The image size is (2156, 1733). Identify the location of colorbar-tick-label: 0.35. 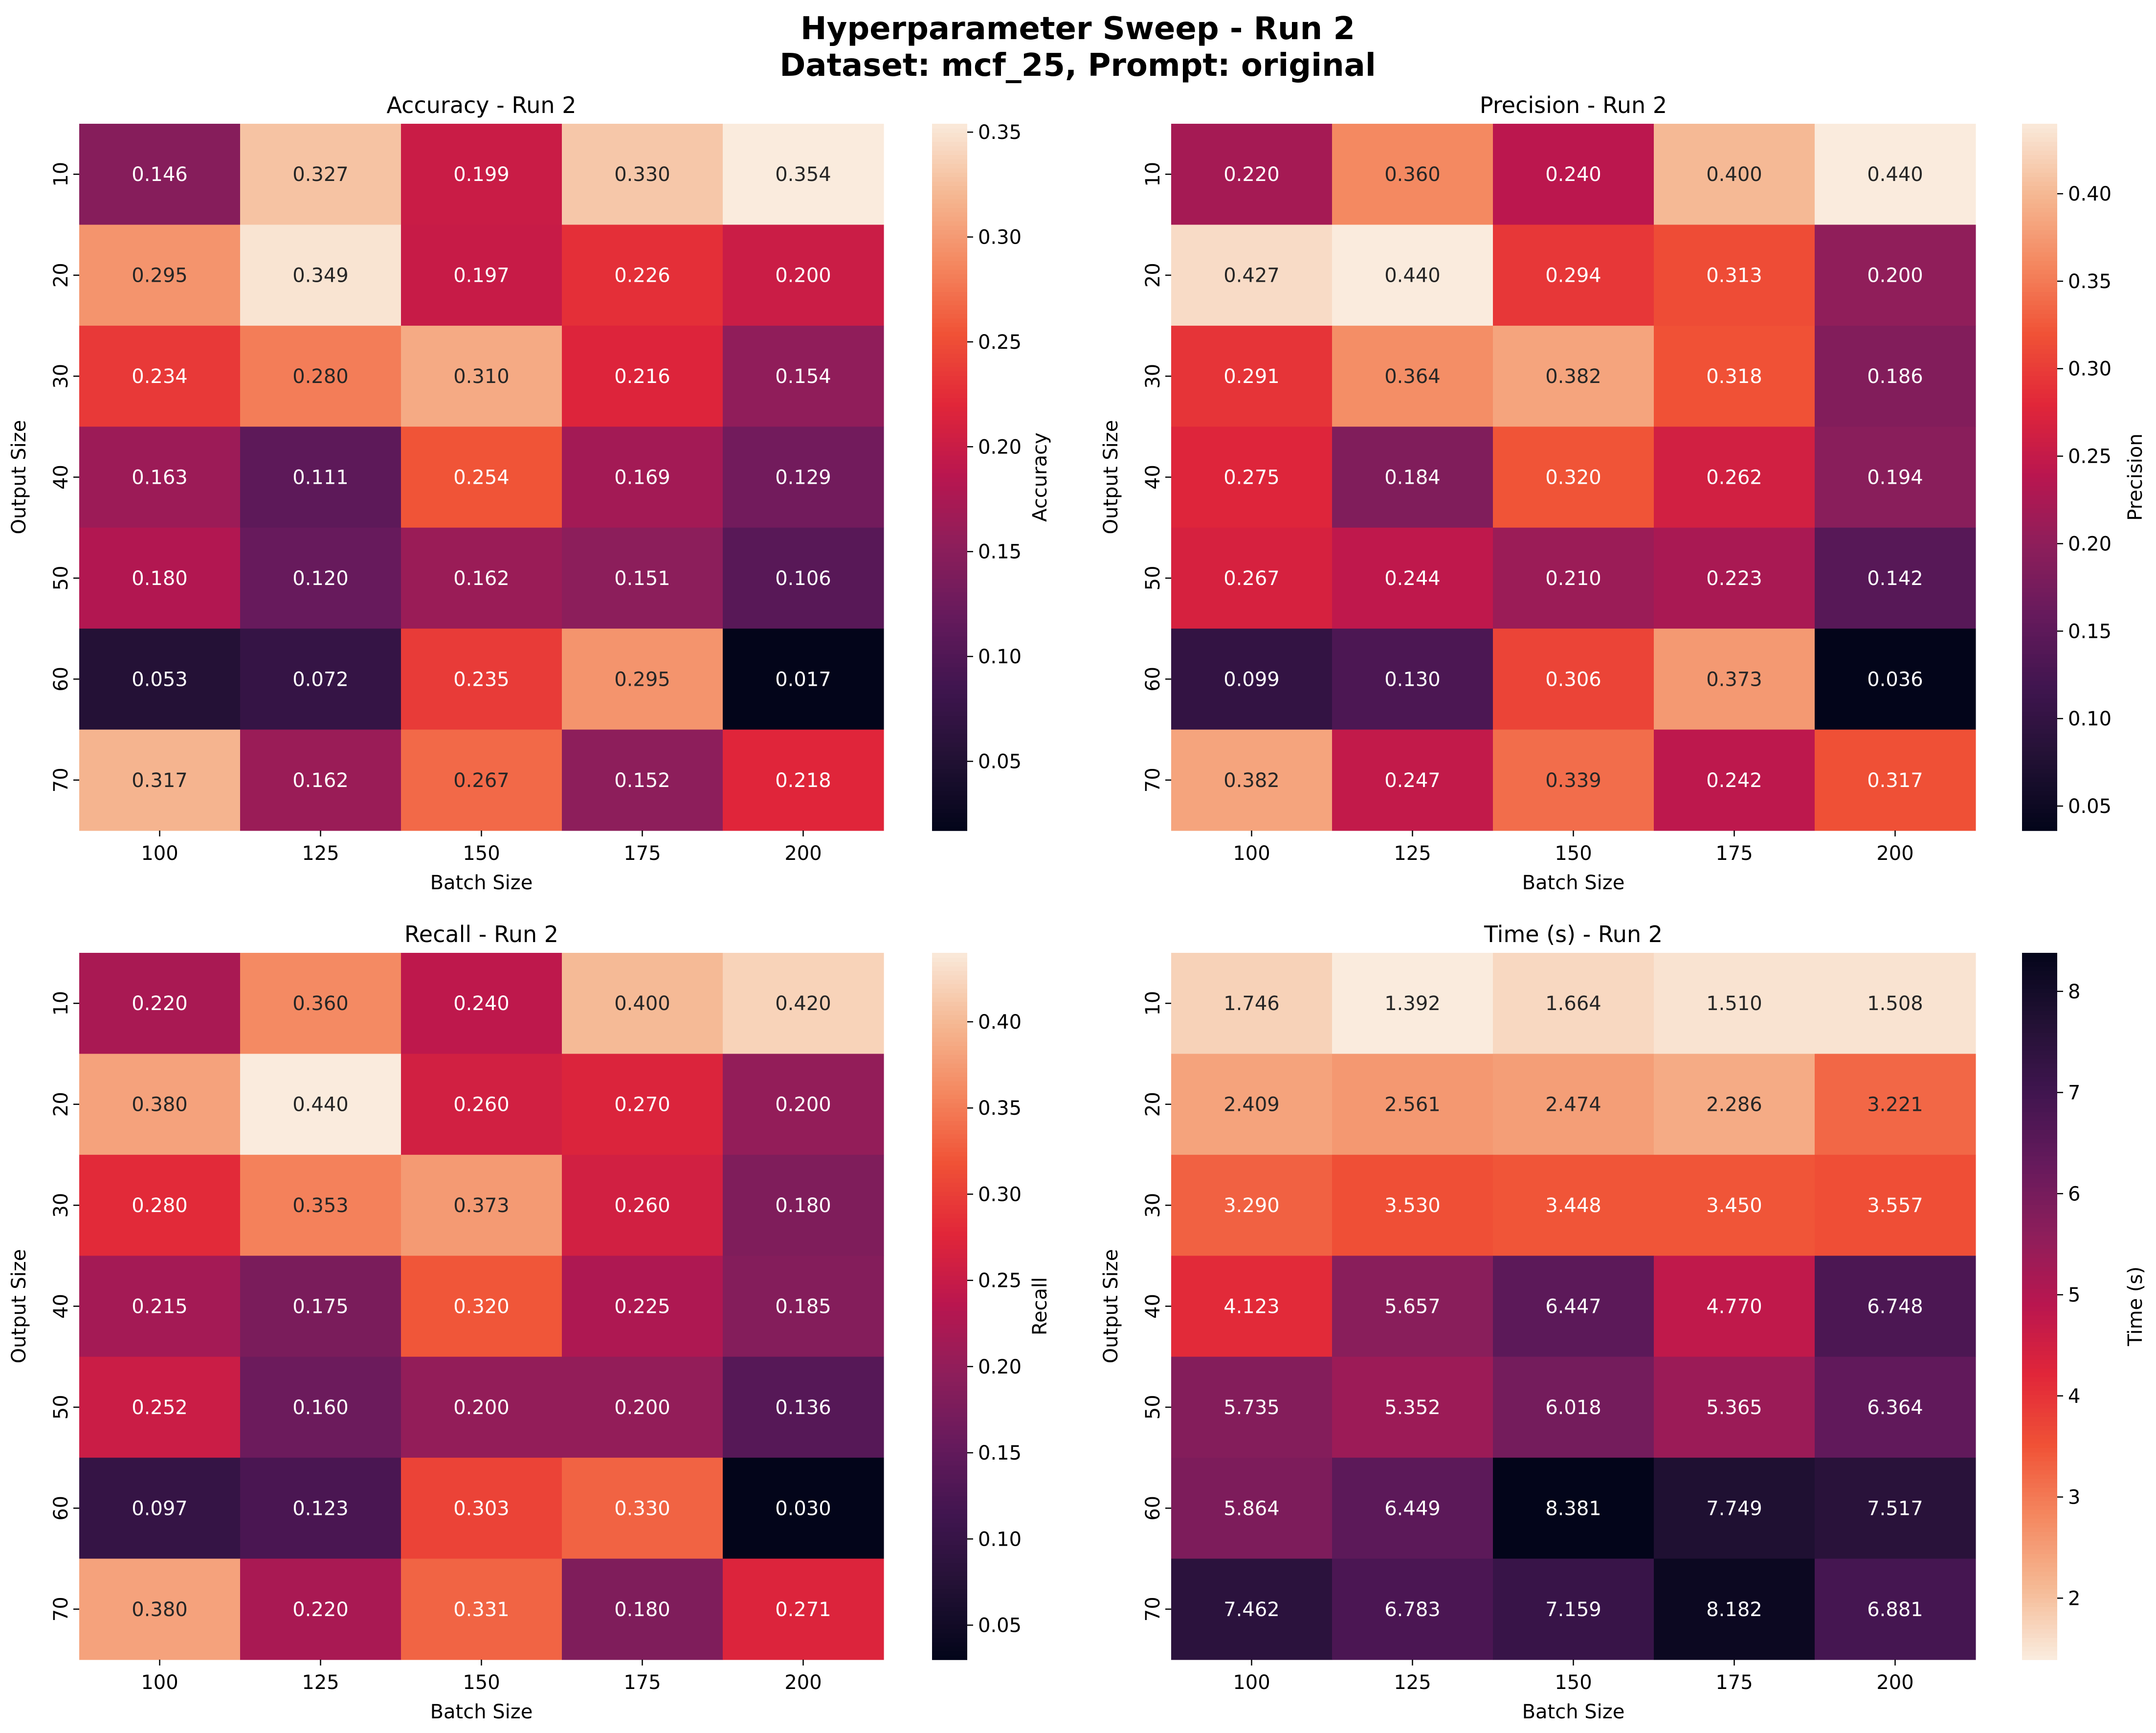
(1000, 132).